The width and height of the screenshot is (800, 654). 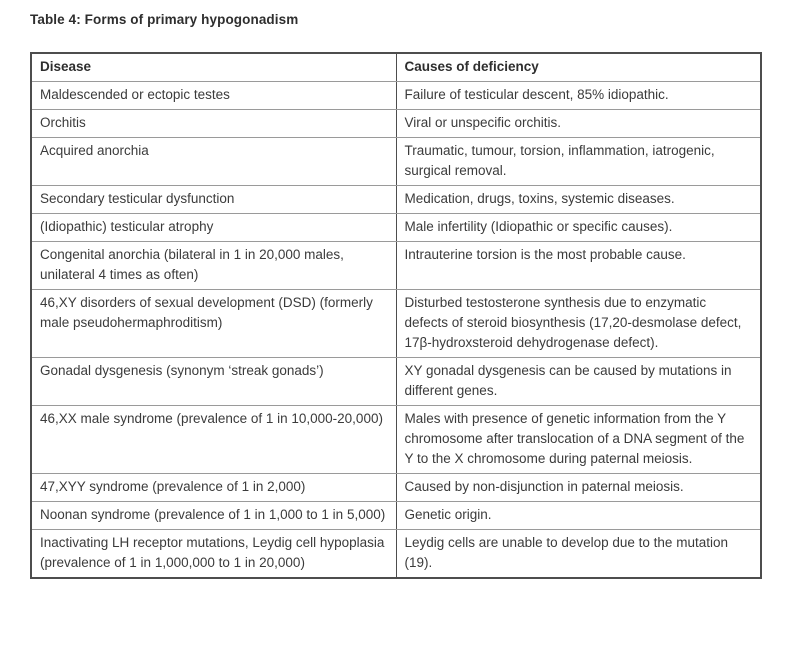 I want to click on disease-cell: Acquired anorchia, so click(x=213, y=161).